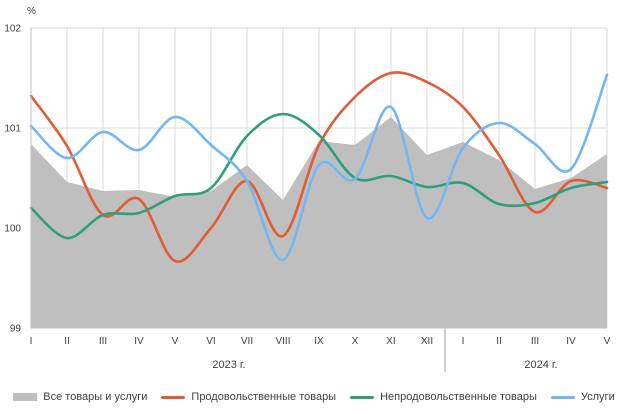 The height and width of the screenshot is (413, 628). Describe the element at coordinates (282, 341) in the screenshot. I see `x-tick-label: VIII` at that location.